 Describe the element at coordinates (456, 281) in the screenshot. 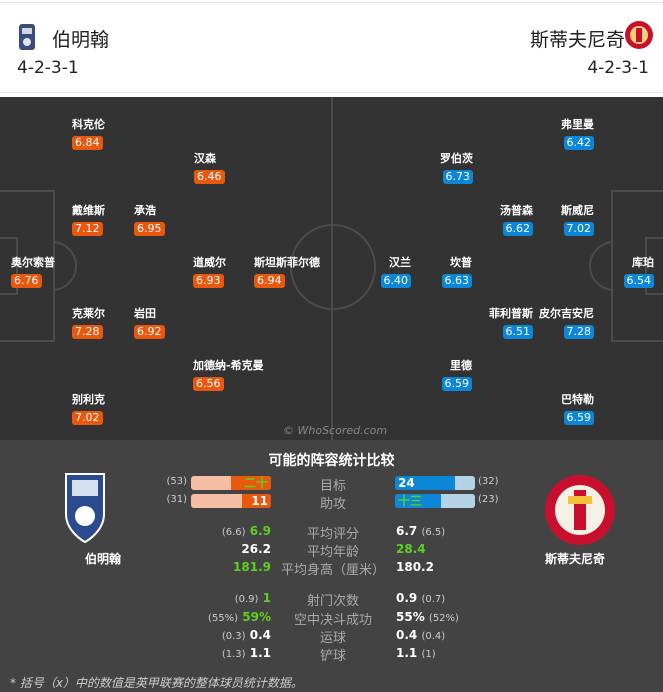

I see `player-rating: 6.63` at that location.